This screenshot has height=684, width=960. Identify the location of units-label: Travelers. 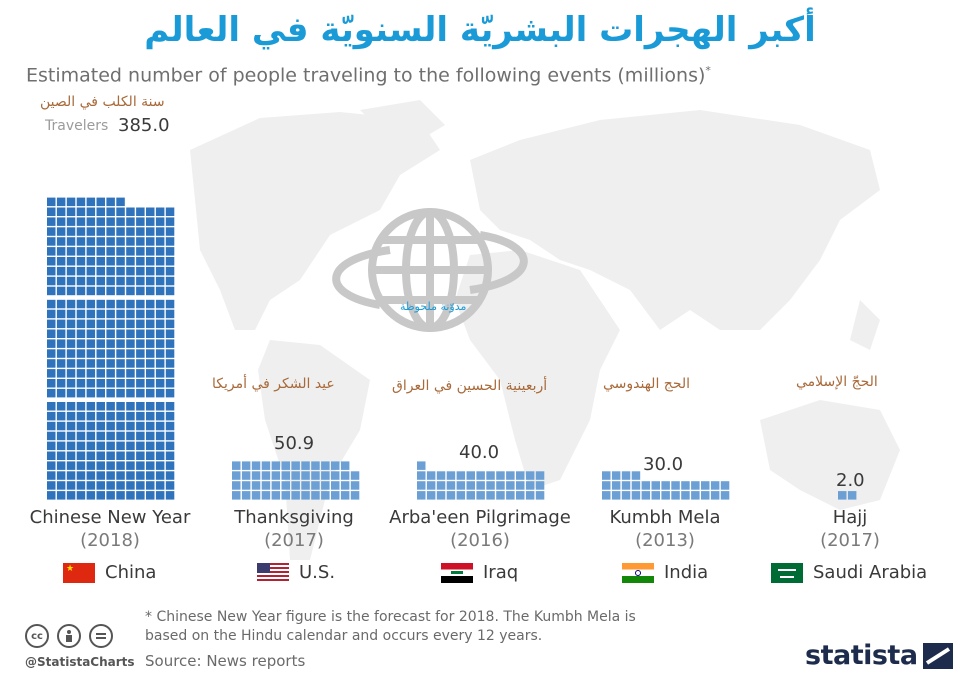
(77, 126).